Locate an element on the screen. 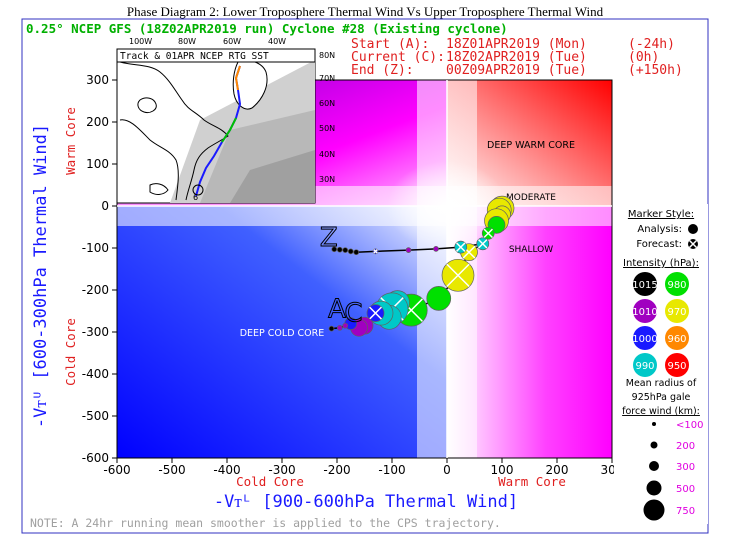 The width and height of the screenshot is (730, 541). trajectory-label-start: A is located at coordinates (337, 309).